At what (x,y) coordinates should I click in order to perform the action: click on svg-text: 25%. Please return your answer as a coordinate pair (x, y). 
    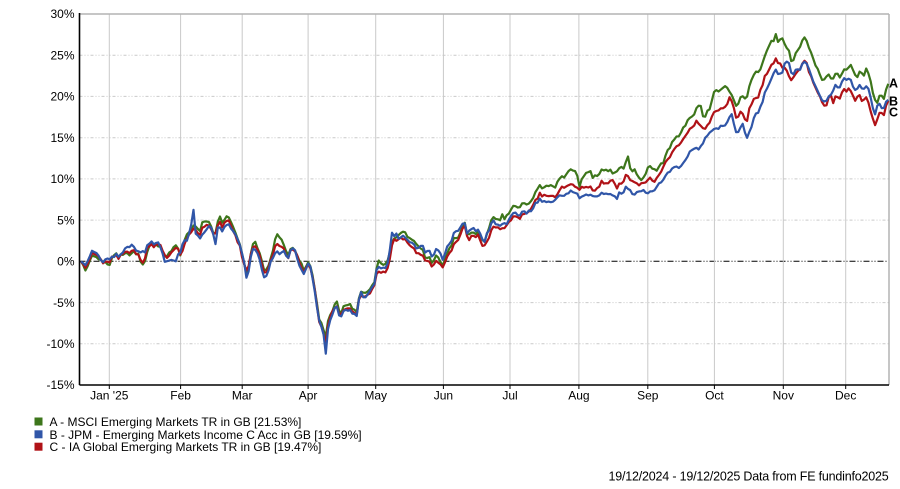
    Looking at the image, I should click on (62, 55).